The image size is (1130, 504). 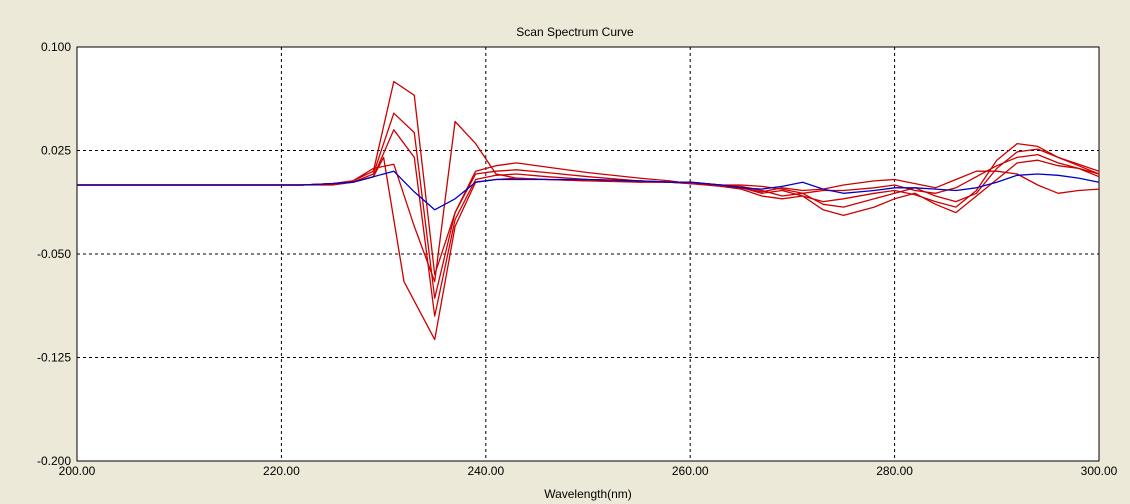 What do you see at coordinates (56, 151) in the screenshot?
I see `y-tick-label: 0.025` at bounding box center [56, 151].